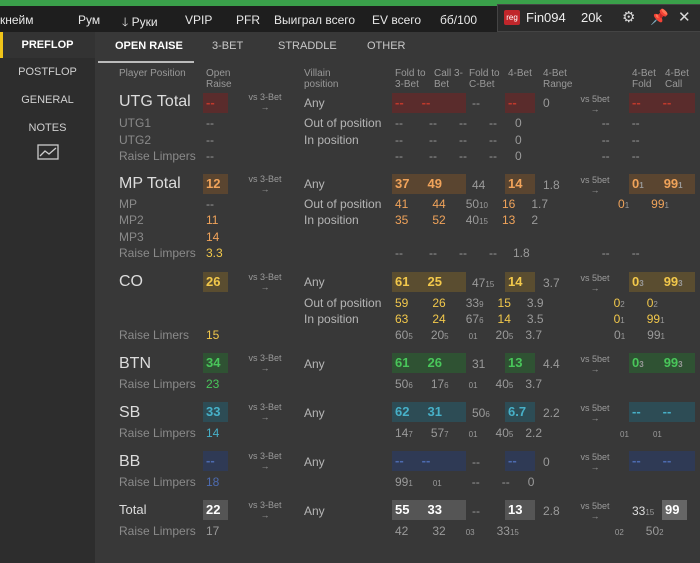 The height and width of the screenshot is (563, 700). I want to click on mp-4bet-fold-call-cell: 01 991, so click(662, 184).